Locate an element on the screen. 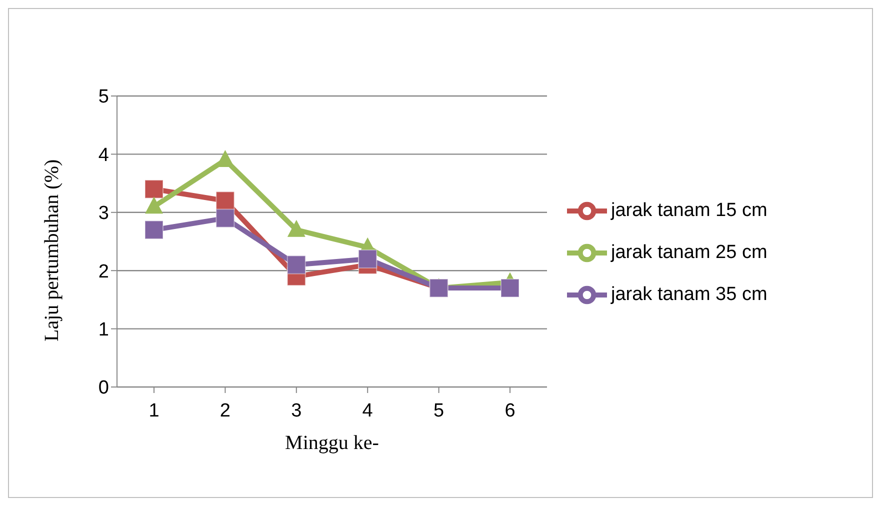 This screenshot has height=506, width=881. y-tick-label: 4 is located at coordinates (104, 155).